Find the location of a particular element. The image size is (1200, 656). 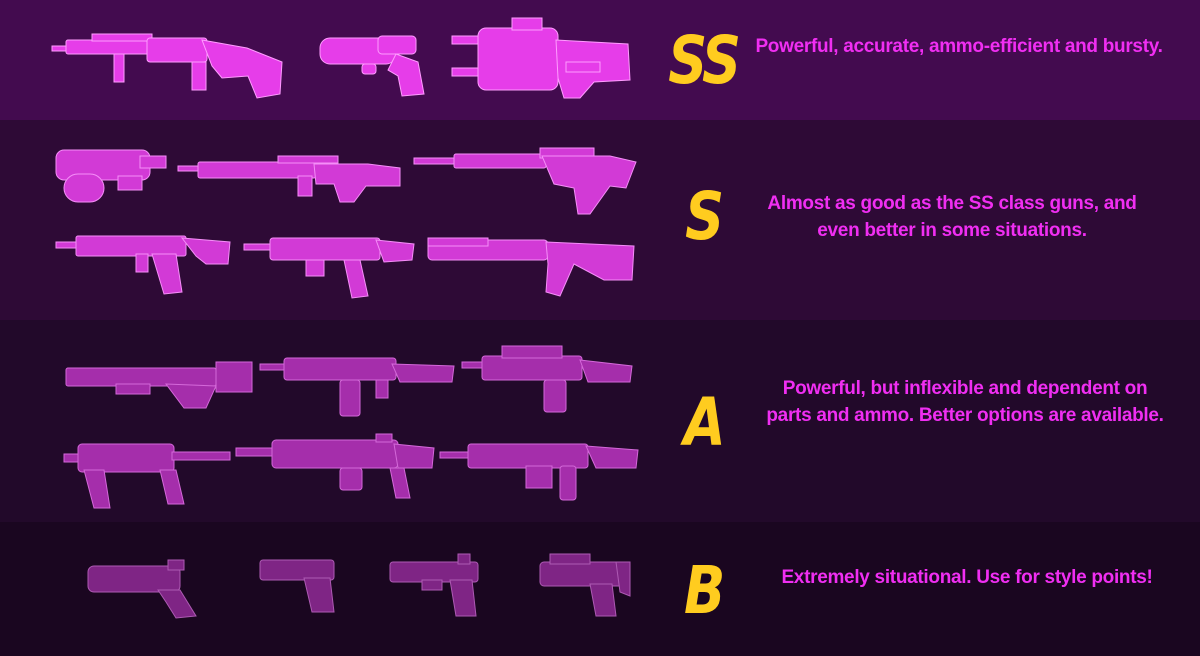

auto-pistol-icon is located at coordinates (437, 585).